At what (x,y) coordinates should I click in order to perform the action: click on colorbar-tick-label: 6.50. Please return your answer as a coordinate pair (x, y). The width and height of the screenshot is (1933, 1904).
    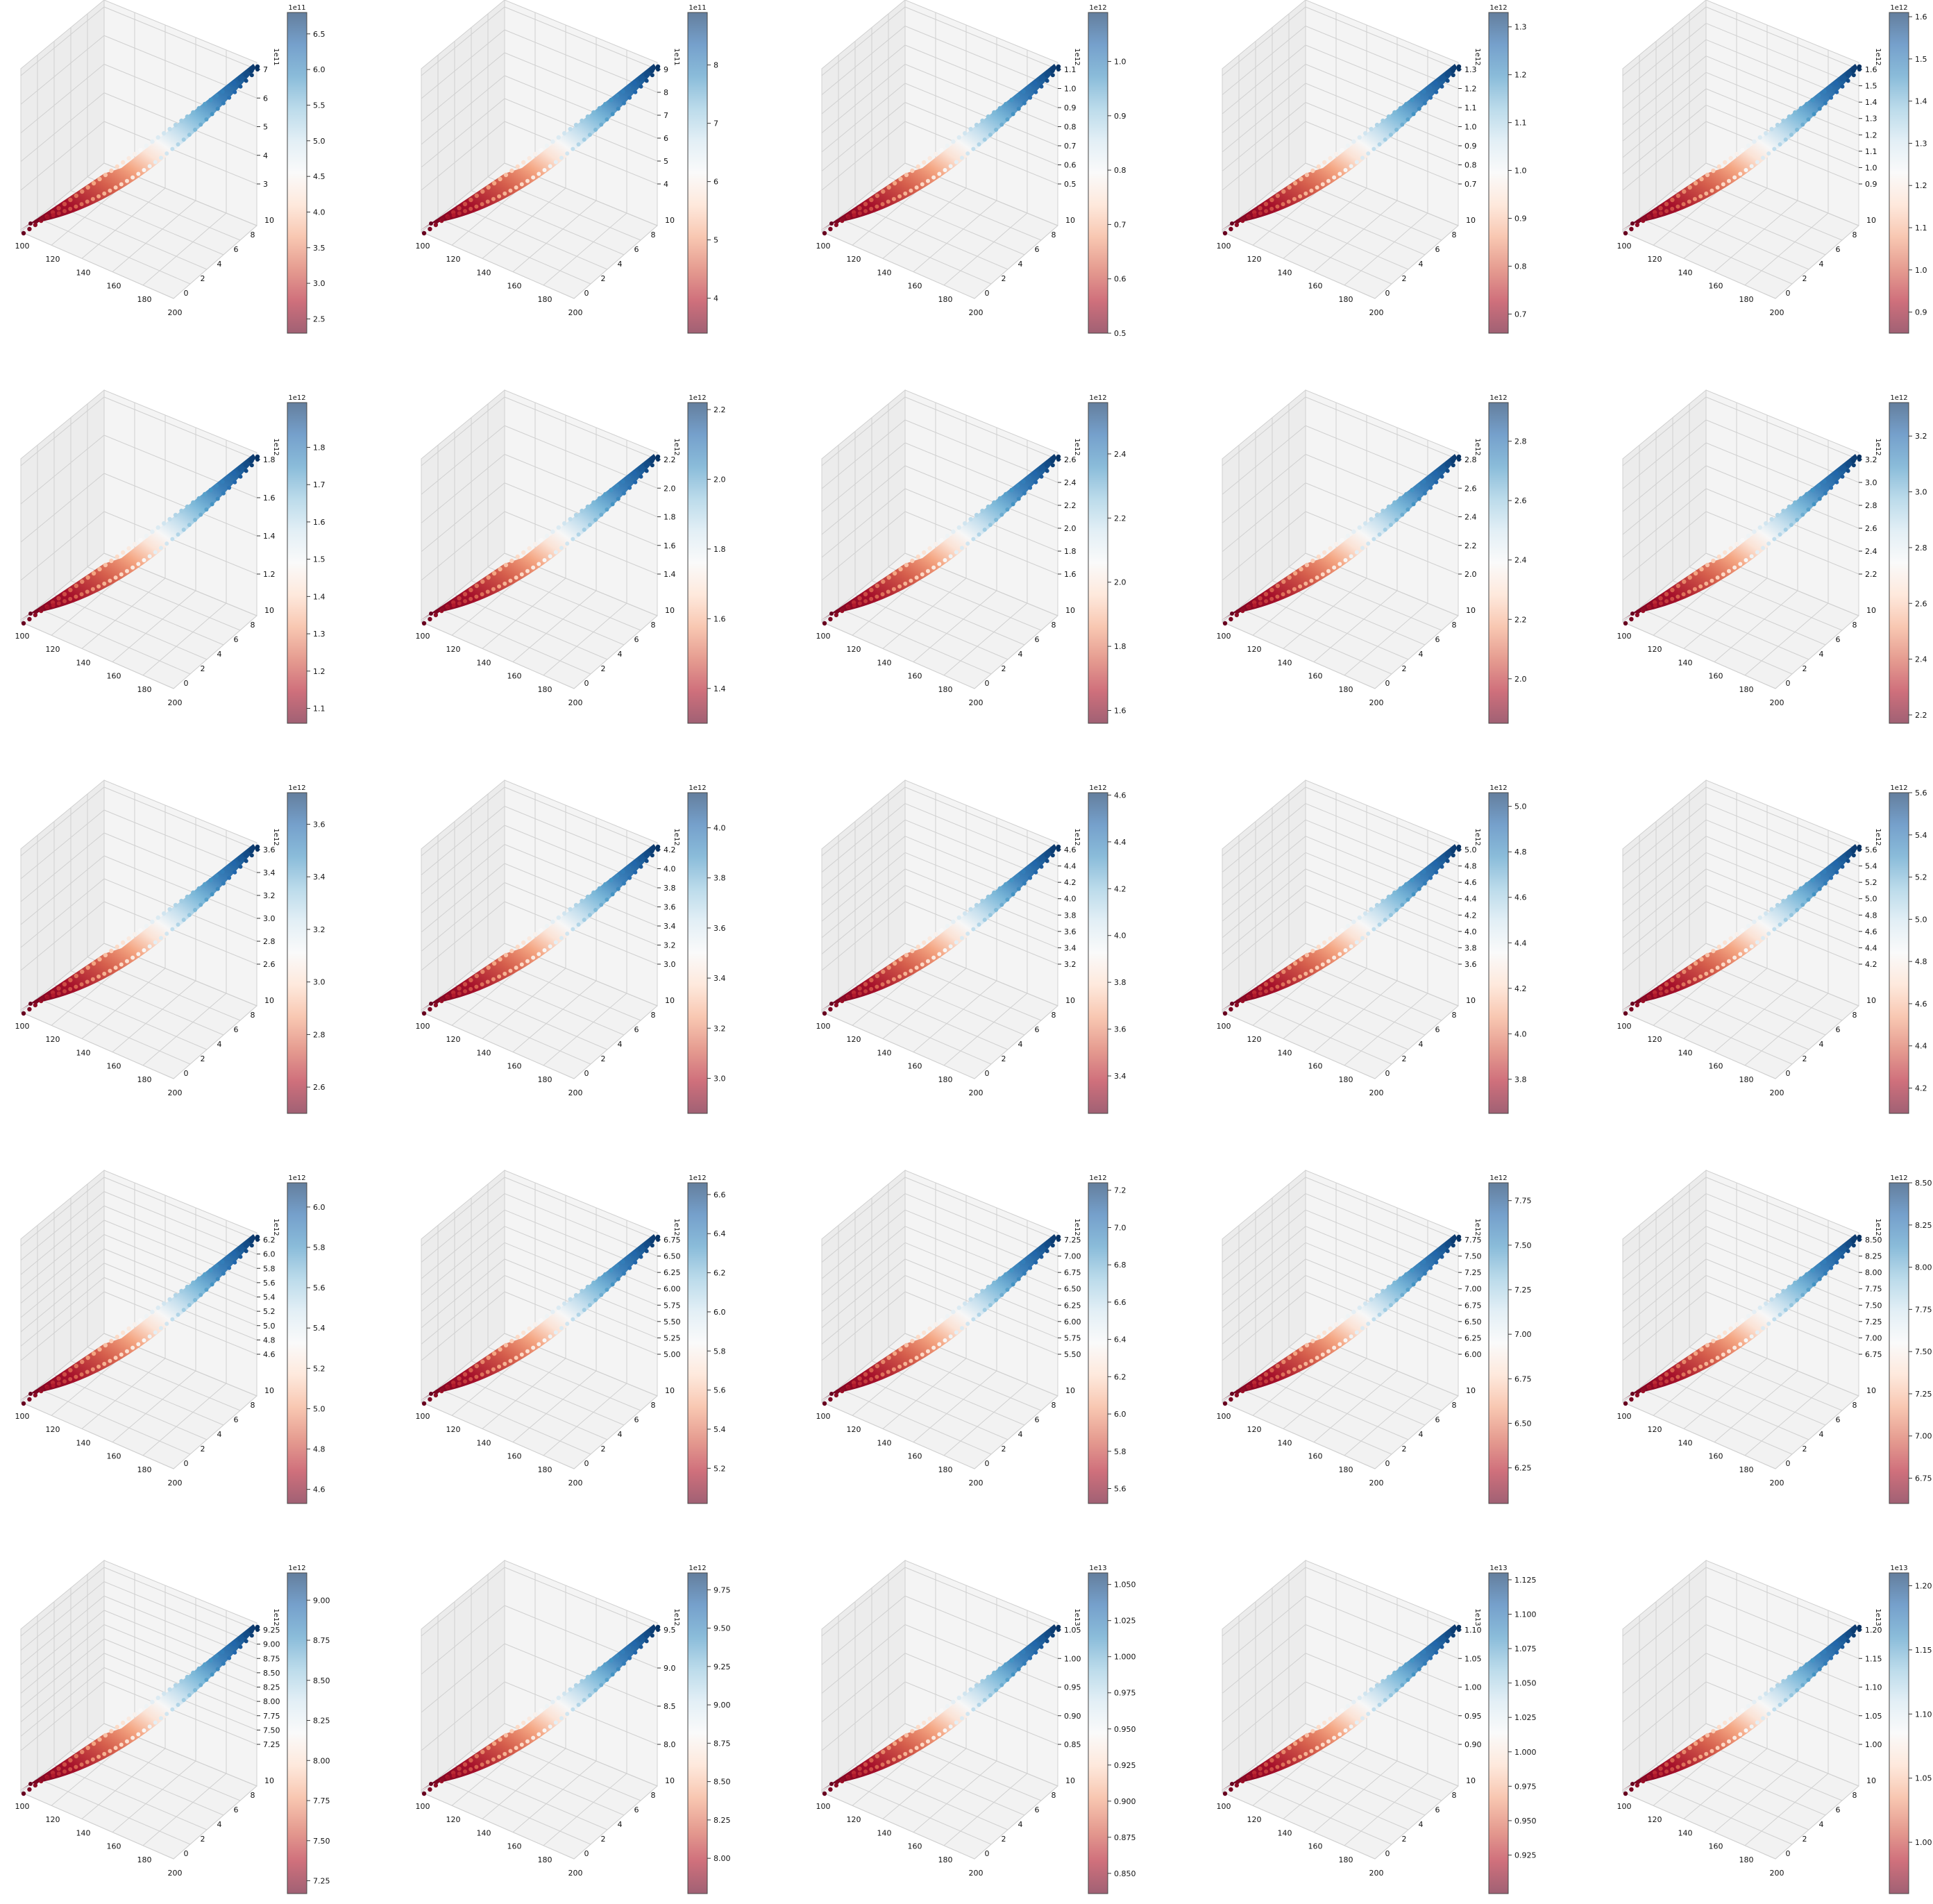
    Looking at the image, I should click on (1523, 1424).